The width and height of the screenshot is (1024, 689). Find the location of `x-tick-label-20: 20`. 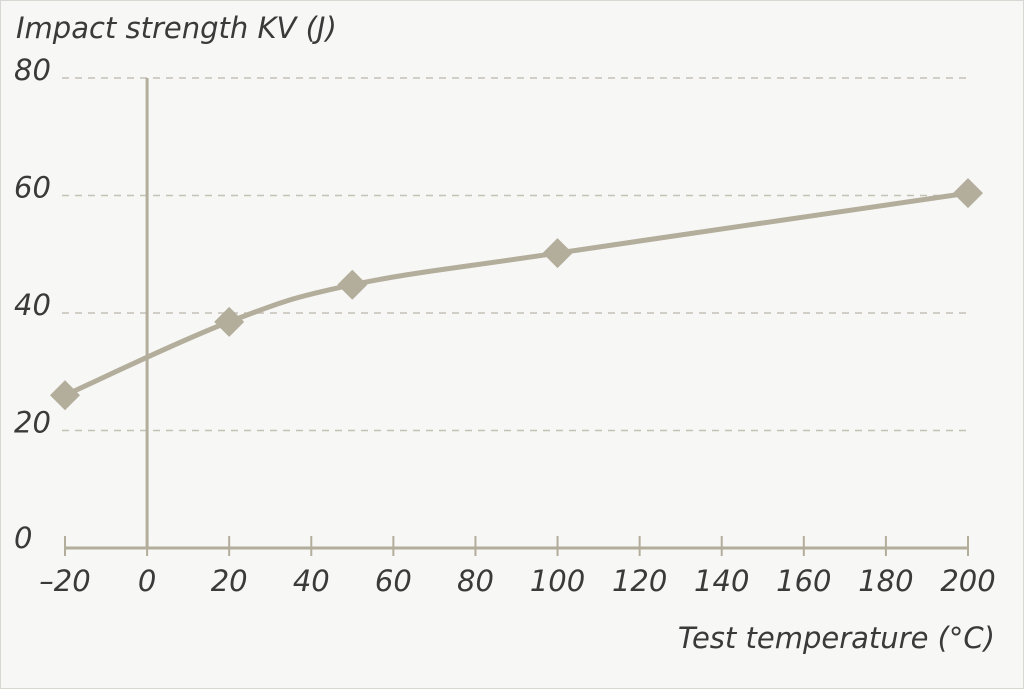

x-tick-label-20: 20 is located at coordinates (229, 581).